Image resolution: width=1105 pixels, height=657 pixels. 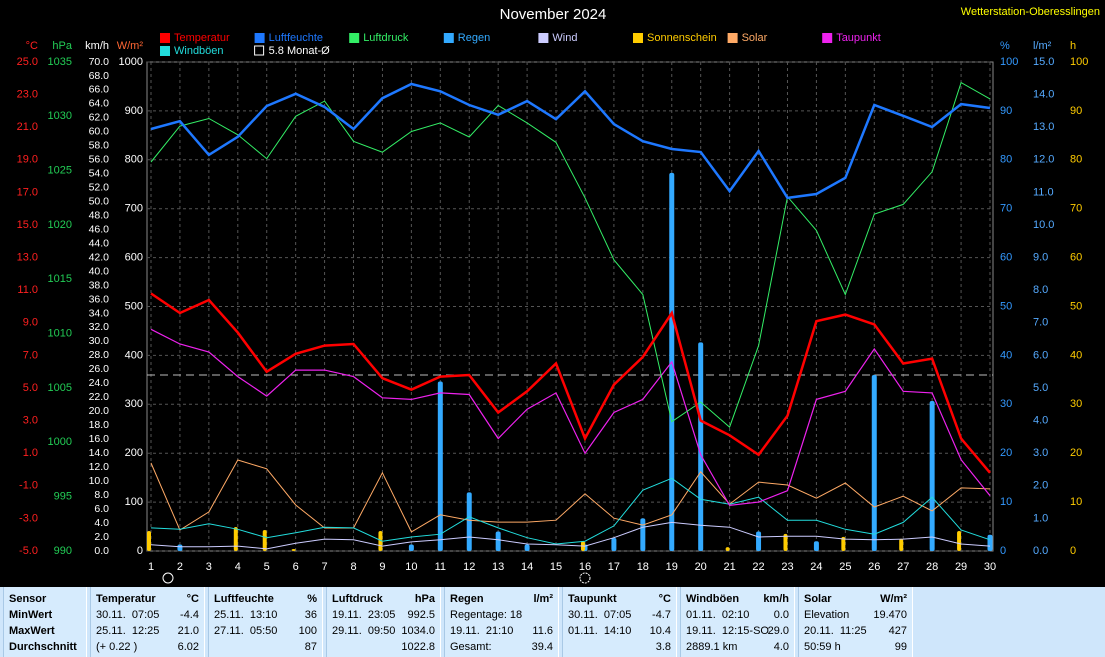 What do you see at coordinates (1076, 209) in the screenshot?
I see `y-tick-label: 70` at bounding box center [1076, 209].